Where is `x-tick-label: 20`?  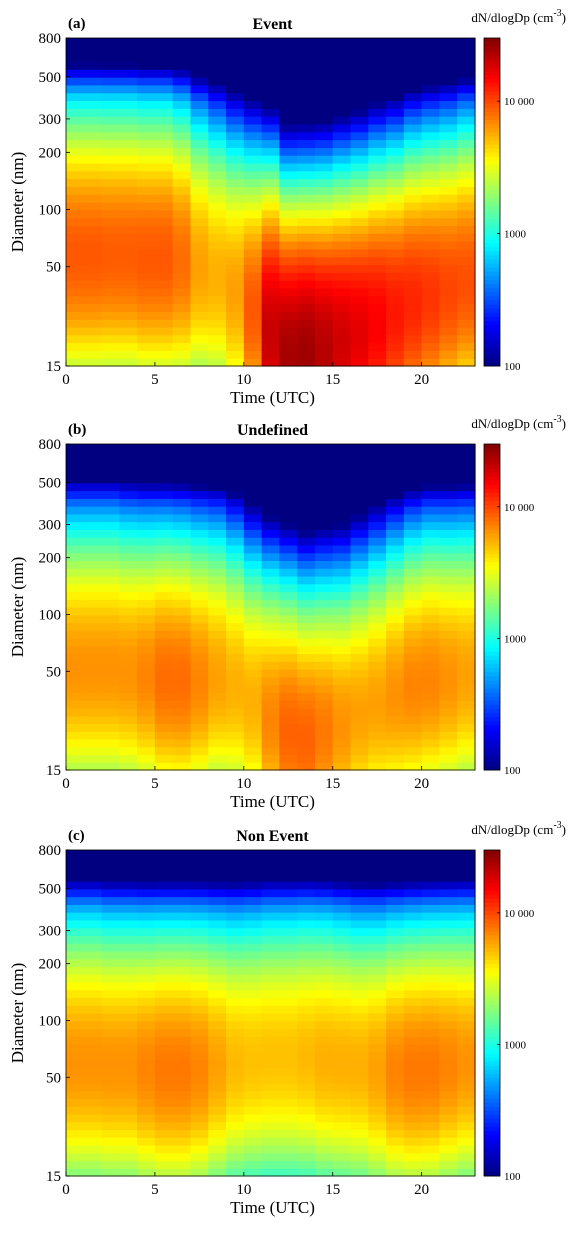 x-tick-label: 20 is located at coordinates (421, 380).